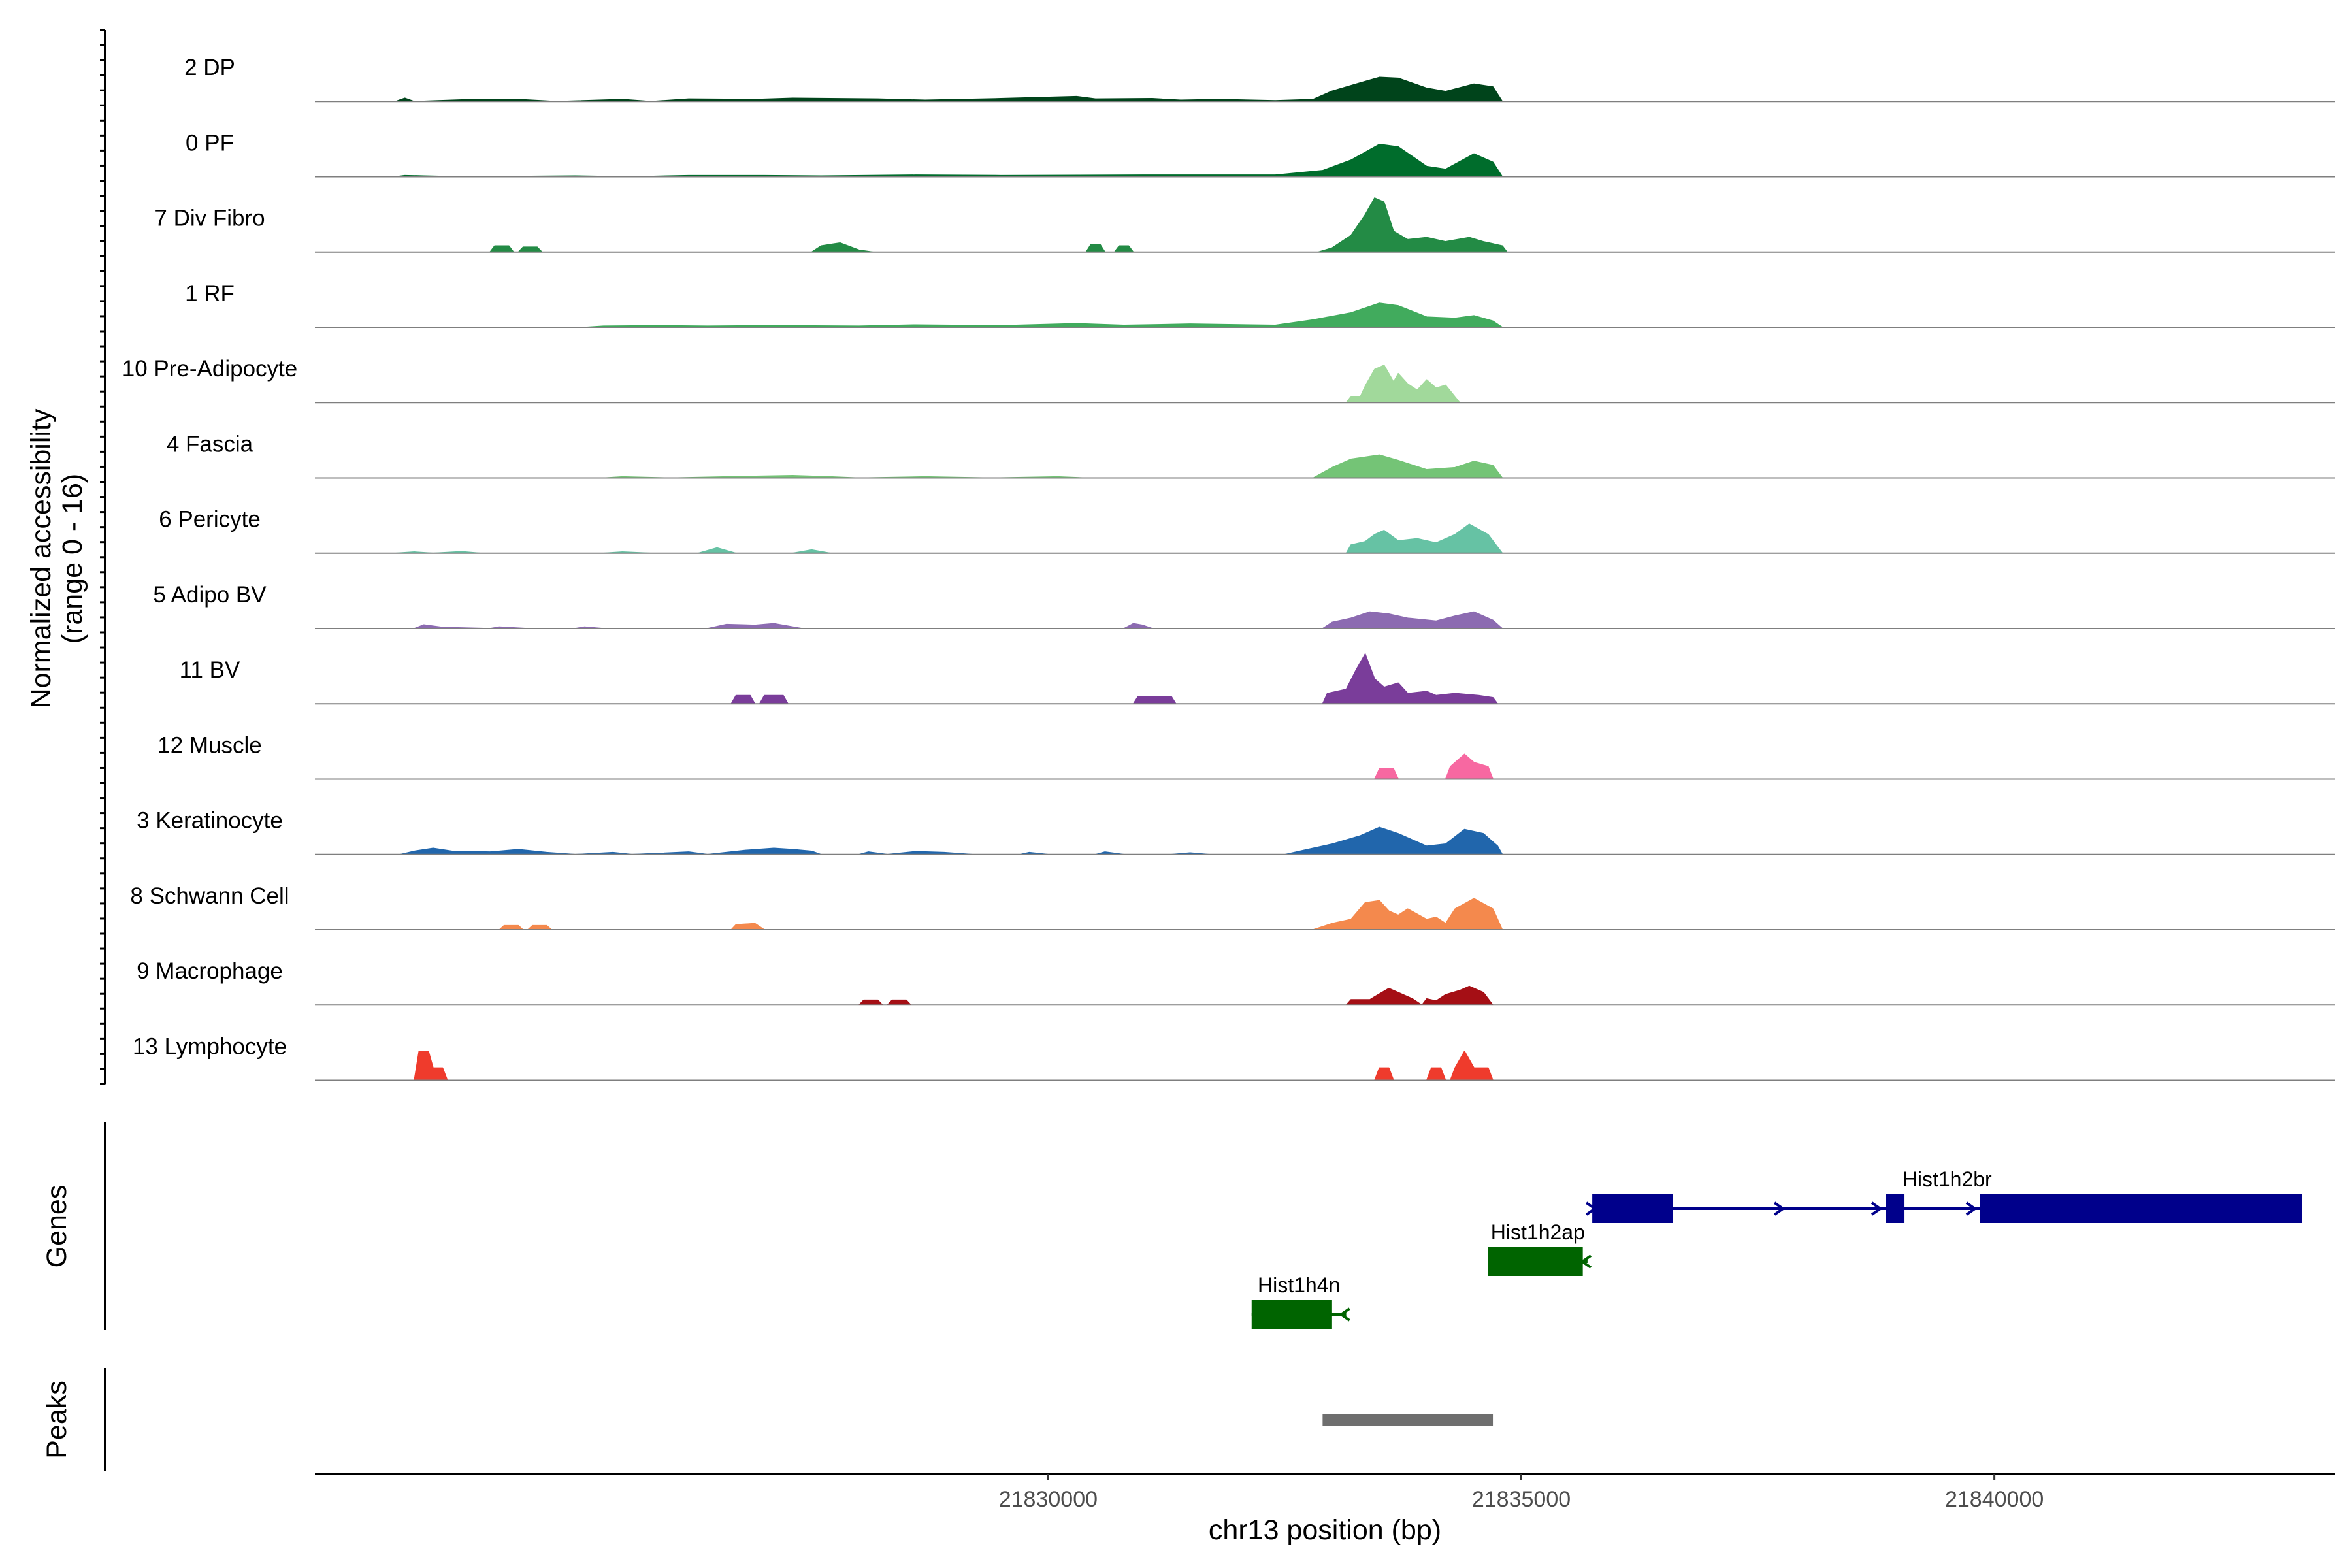  I want to click on track-2-dp: 2 DP, so click(1259, 79).